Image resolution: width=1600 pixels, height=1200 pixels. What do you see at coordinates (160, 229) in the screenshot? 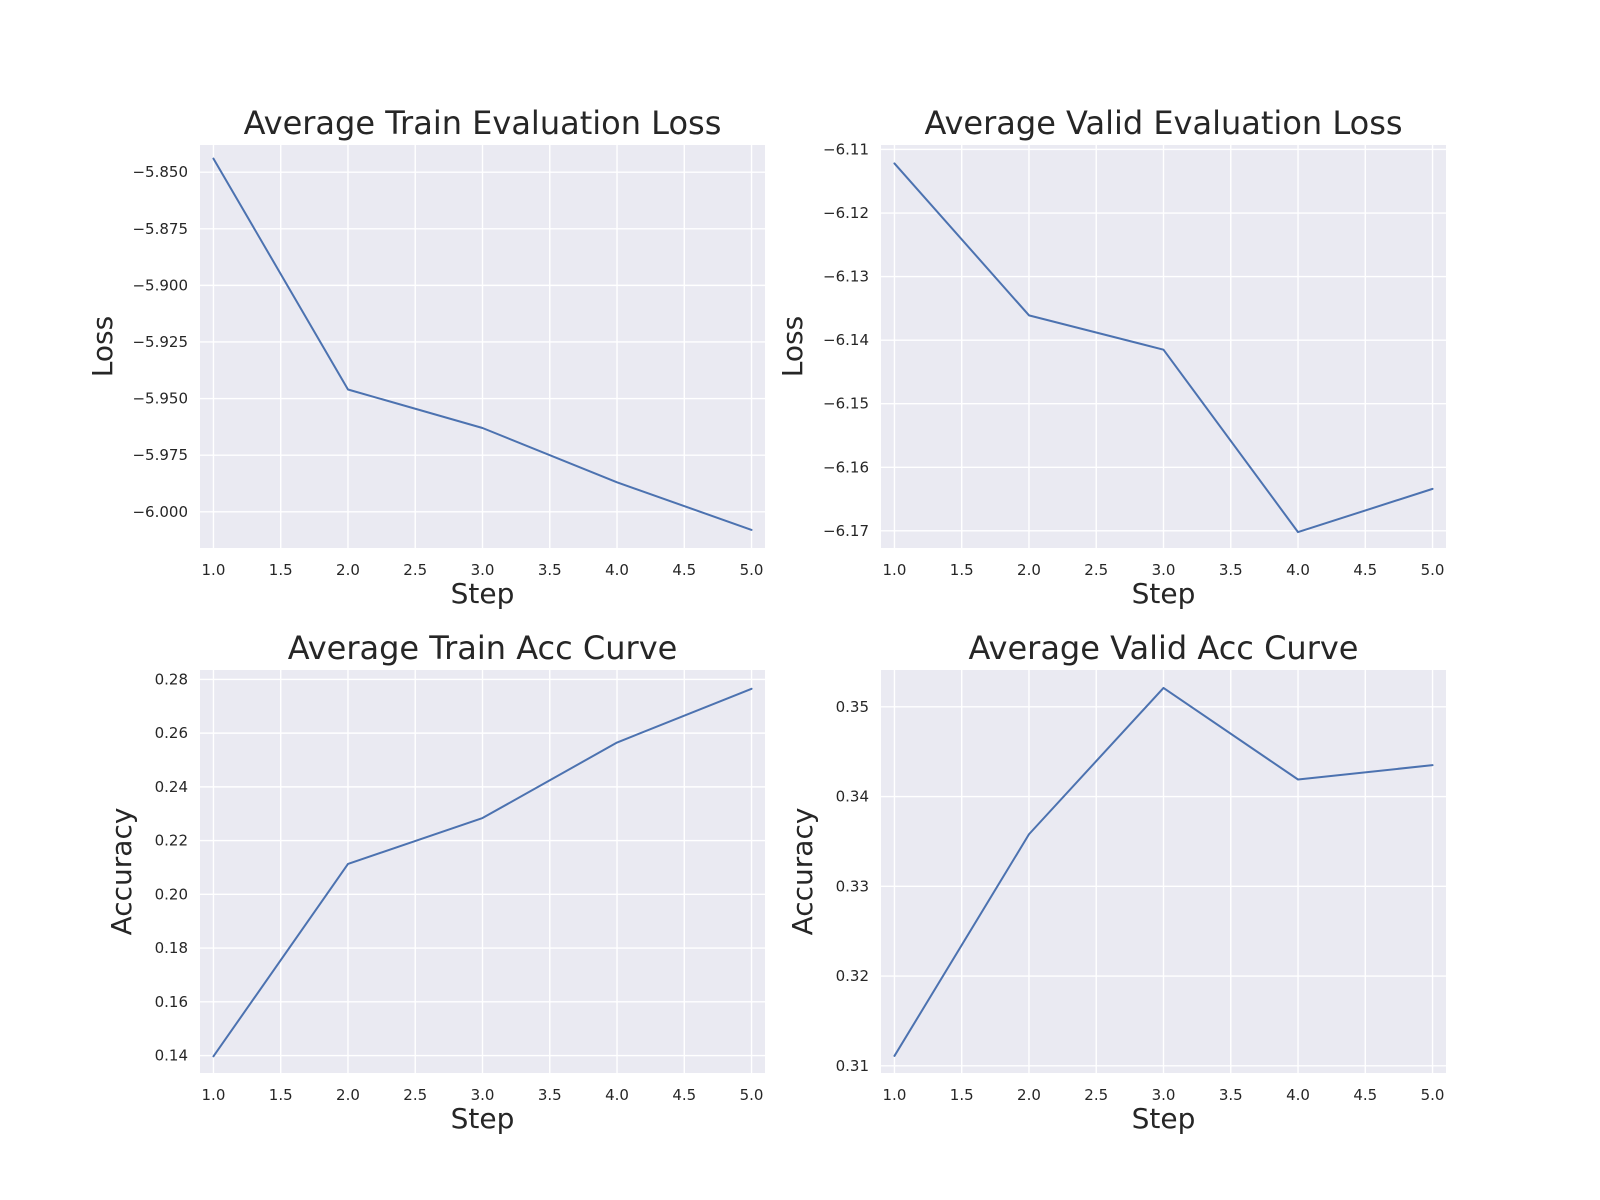
I see `y-tick-label: −5.875` at bounding box center [160, 229].